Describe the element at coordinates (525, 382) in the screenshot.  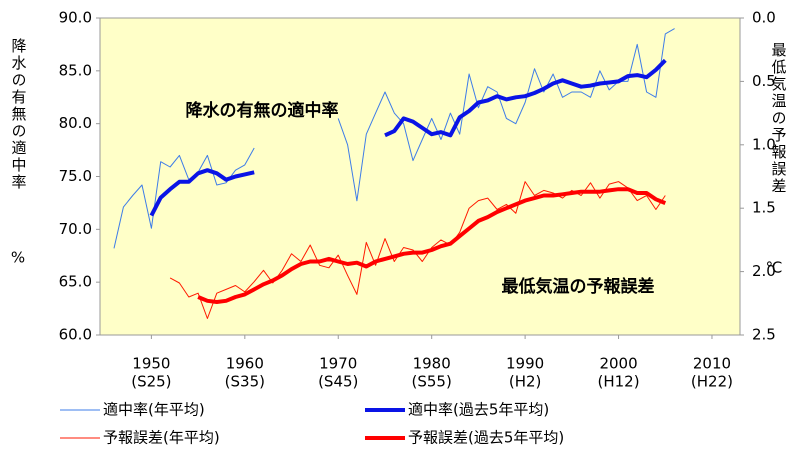
I see `x-tick-era: (H2)` at that location.